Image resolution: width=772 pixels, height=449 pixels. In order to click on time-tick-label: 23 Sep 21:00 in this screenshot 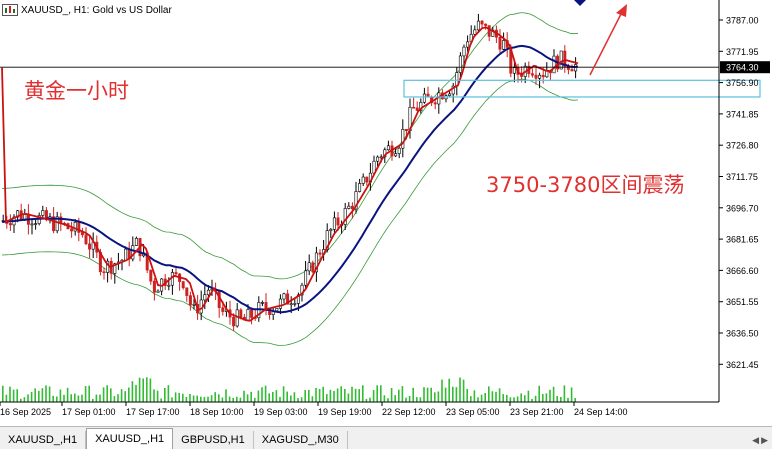, I will do `click(537, 412)`.